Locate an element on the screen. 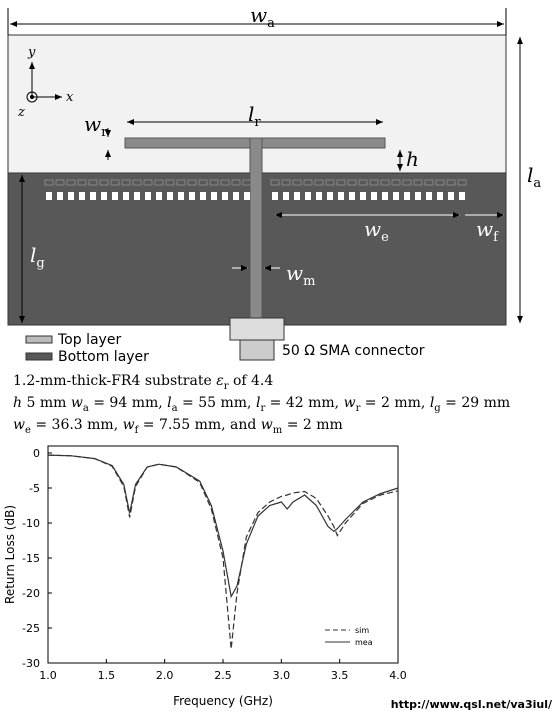  caption-text: = 36.3 mm, is located at coordinates (77, 425).